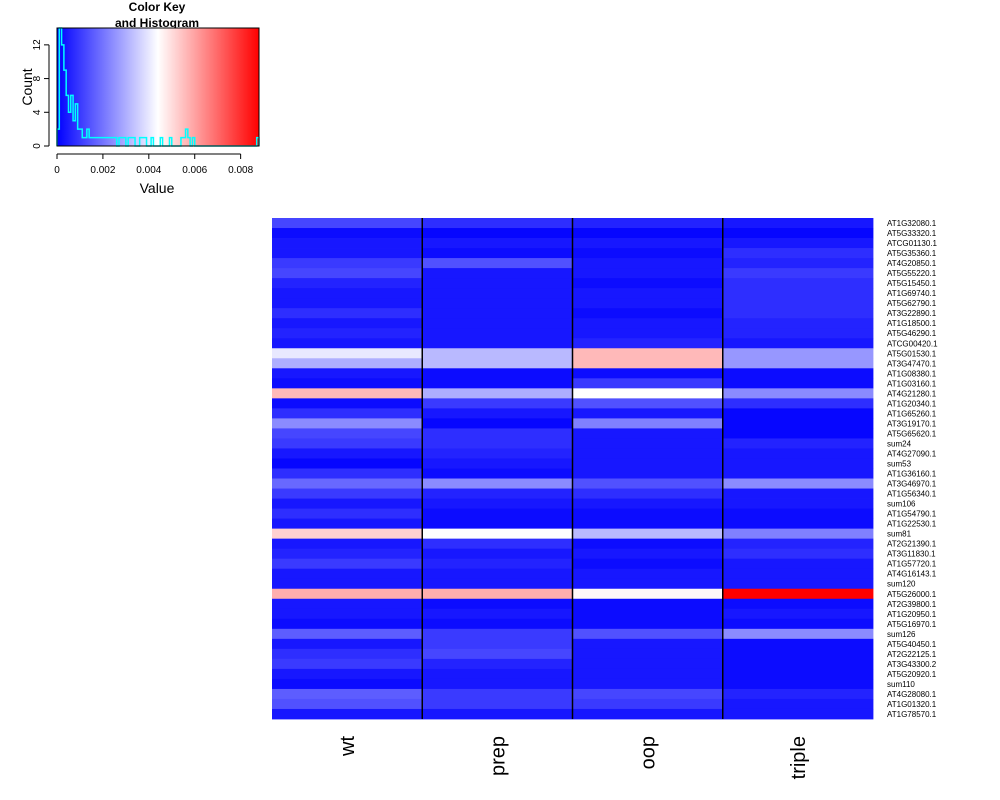 Image resolution: width=1000 pixels, height=800 pixels. I want to click on row-label: sum110, so click(901, 684).